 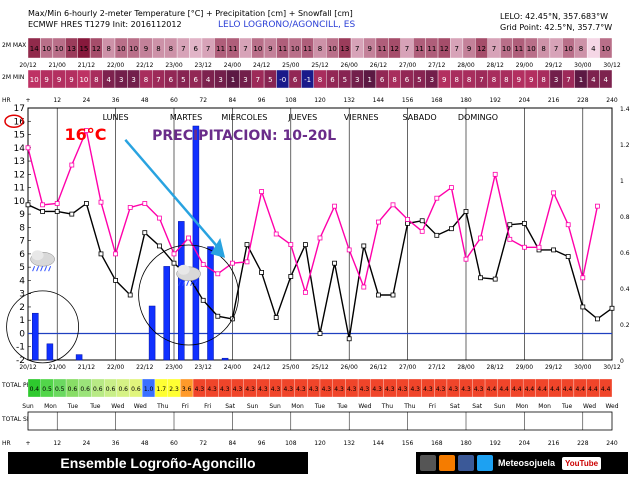 I want to click on hour-label-bottom: 96, so click(x=262, y=443).